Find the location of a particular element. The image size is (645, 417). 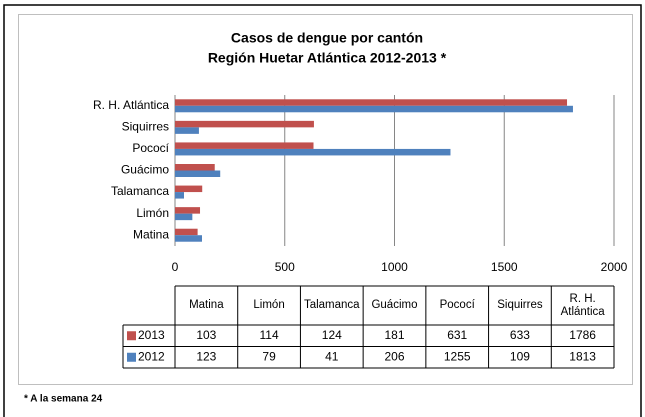

table-value: 103 is located at coordinates (206, 335).